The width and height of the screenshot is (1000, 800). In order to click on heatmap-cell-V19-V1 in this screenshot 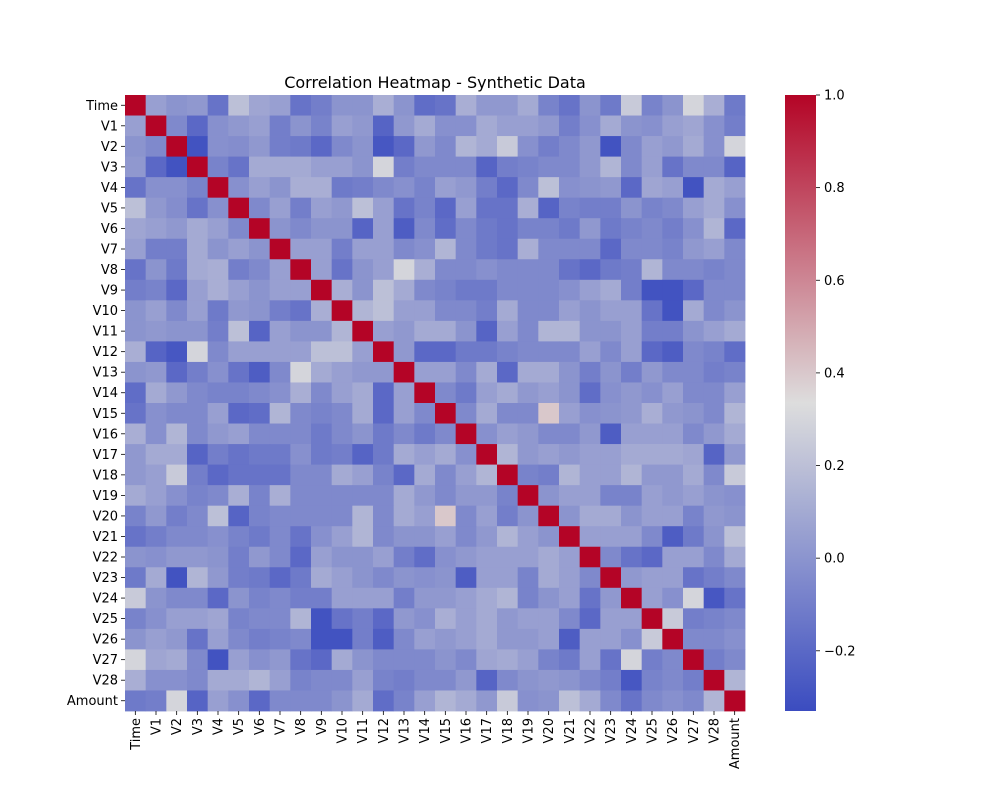, I will do `click(156, 496)`.